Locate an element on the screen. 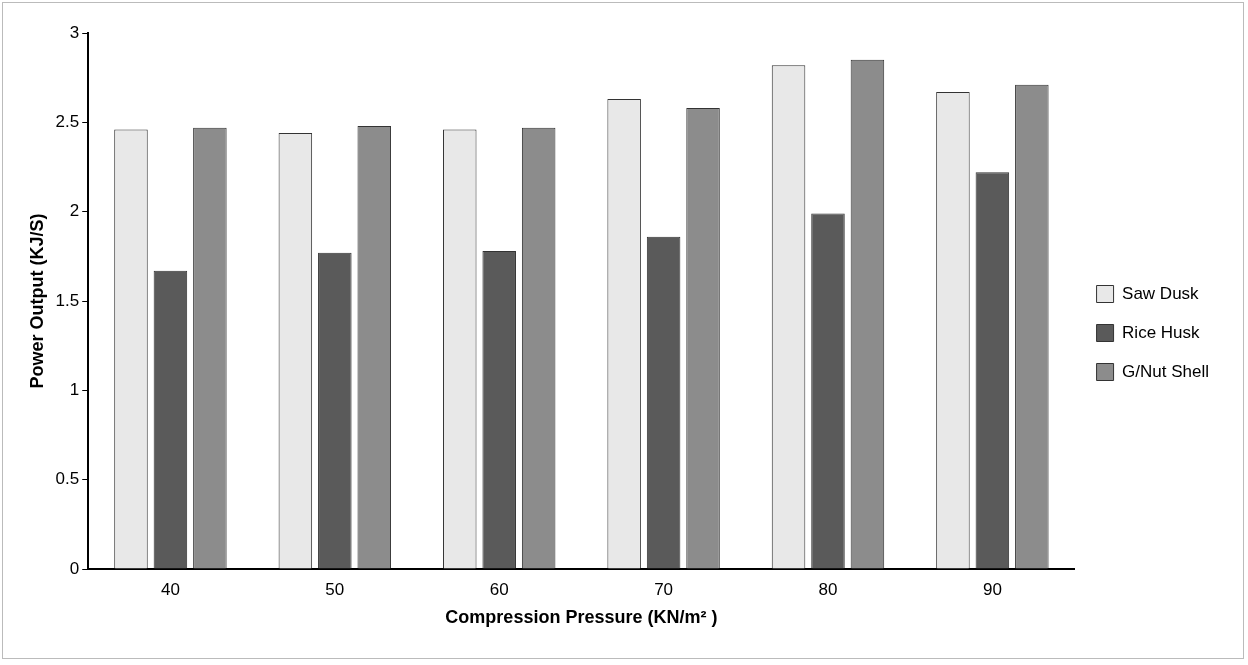  x-tick-label: 70 is located at coordinates (664, 589).